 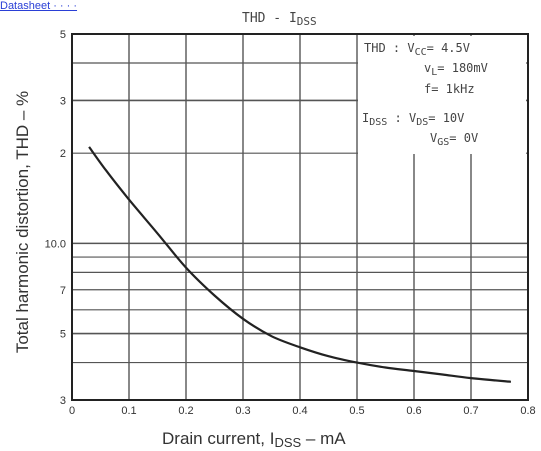 I want to click on x-tick-label: 0.4, so click(x=299, y=411).